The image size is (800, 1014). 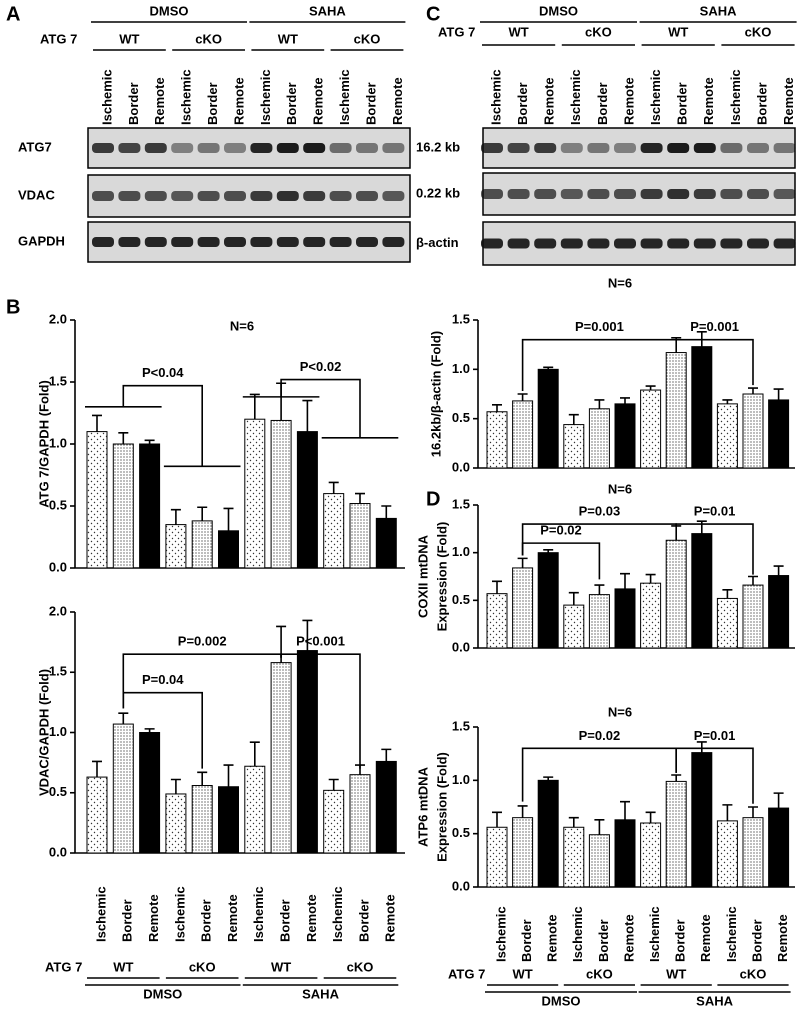 What do you see at coordinates (58, 38) in the screenshot?
I see `group-label: ATG 7` at bounding box center [58, 38].